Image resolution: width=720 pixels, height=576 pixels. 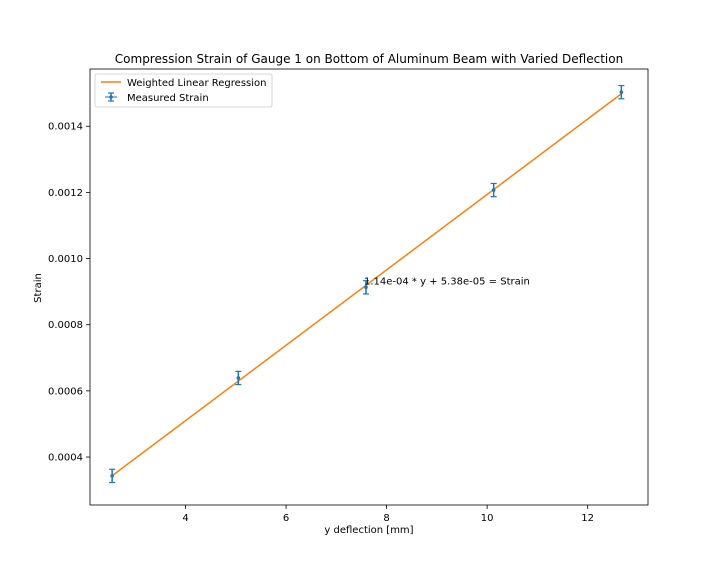 What do you see at coordinates (196, 83) in the screenshot?
I see `legend-label-regression: Weighted Linear Regression` at bounding box center [196, 83].